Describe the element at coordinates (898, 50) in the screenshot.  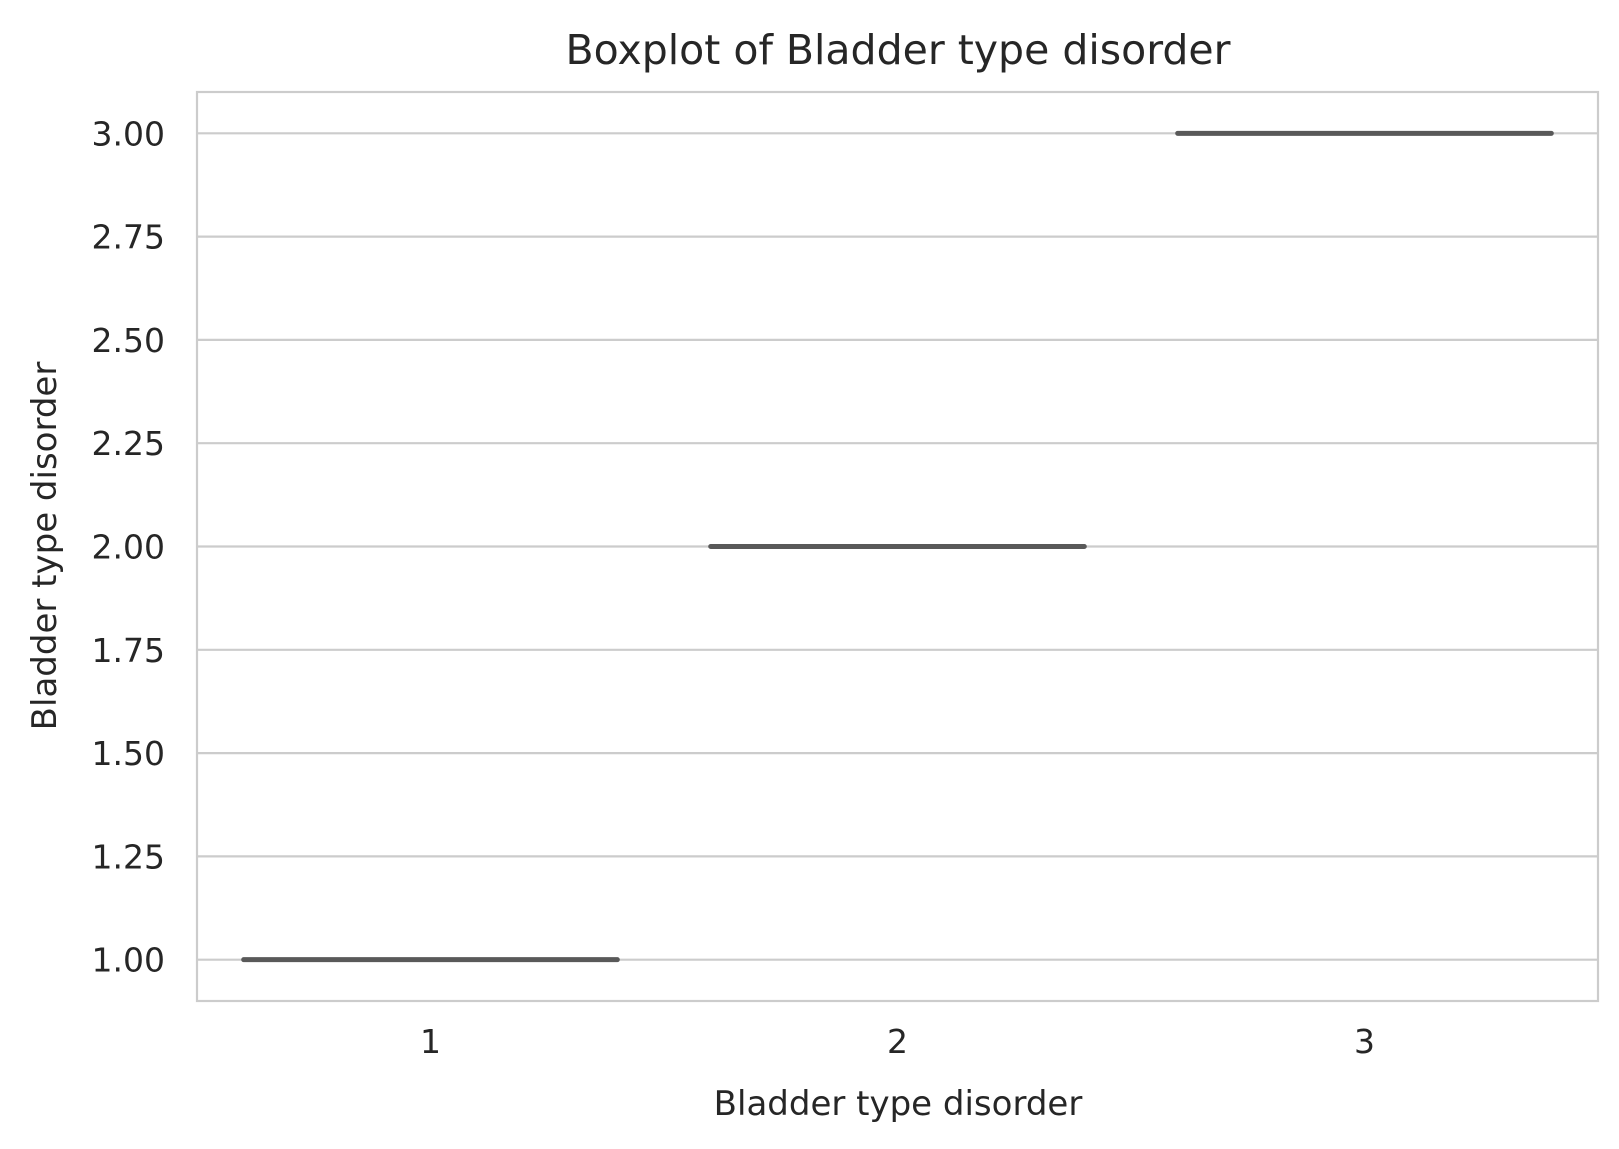
I see `chart-title: Boxplot of Bladder type disorder` at that location.